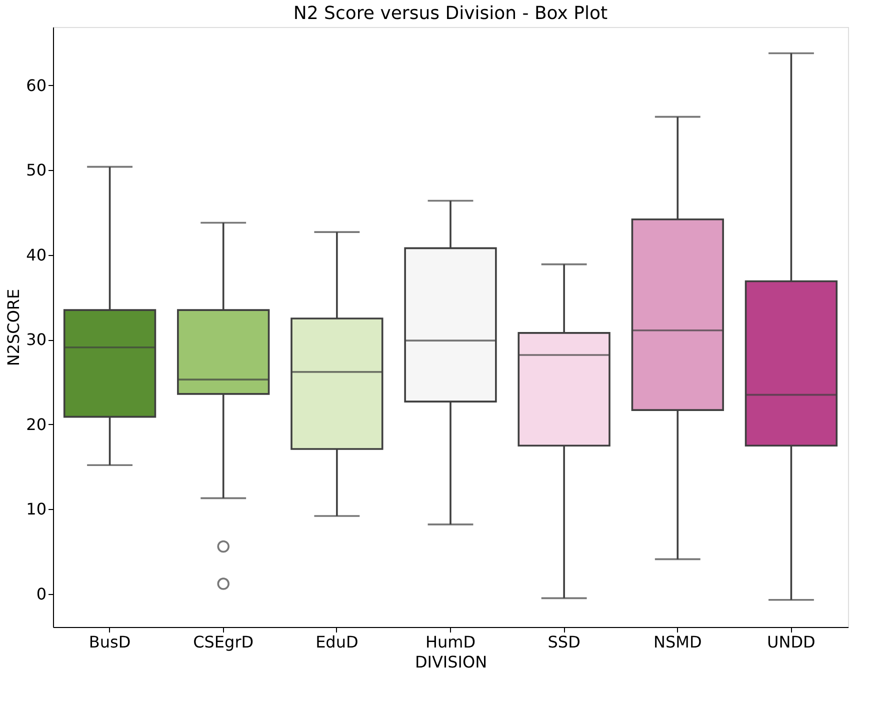 The image size is (890, 713). Describe the element at coordinates (36, 170) in the screenshot. I see `y-tick-label: 50` at that location.